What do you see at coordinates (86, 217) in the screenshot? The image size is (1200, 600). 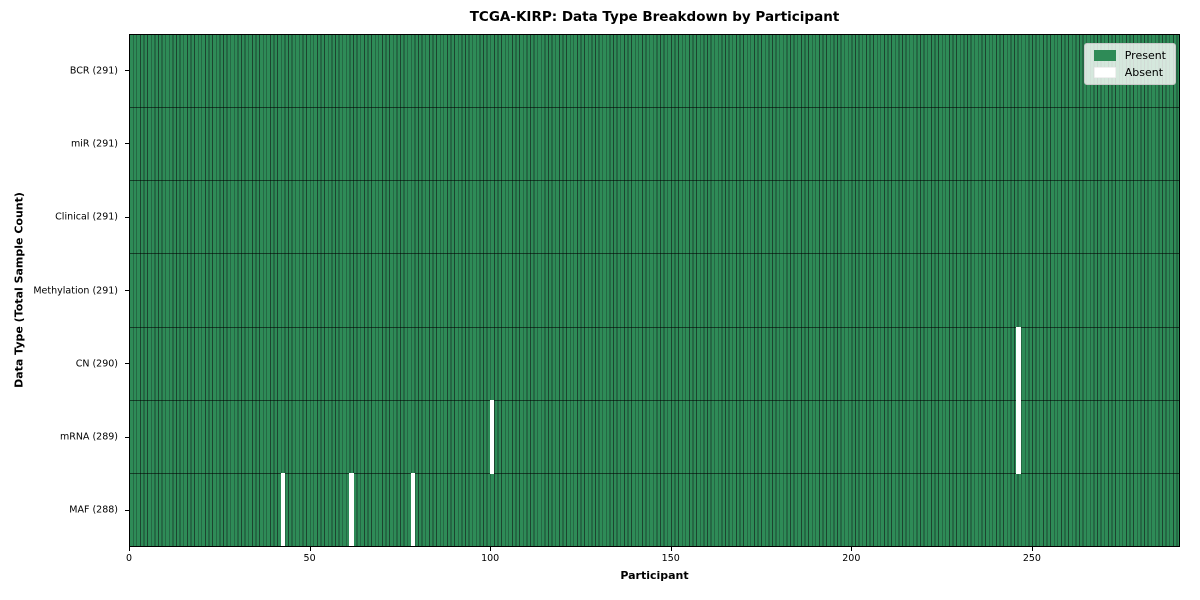 I see `y-tick-label: Clinical (291)` at bounding box center [86, 217].